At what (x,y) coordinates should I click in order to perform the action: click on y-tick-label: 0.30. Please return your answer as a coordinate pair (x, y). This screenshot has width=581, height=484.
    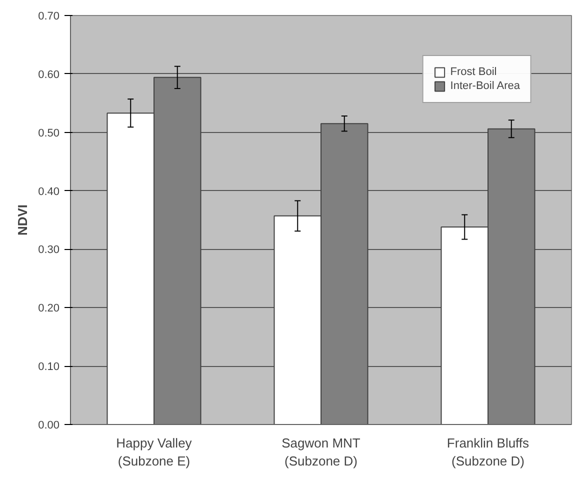
    Looking at the image, I should click on (49, 250).